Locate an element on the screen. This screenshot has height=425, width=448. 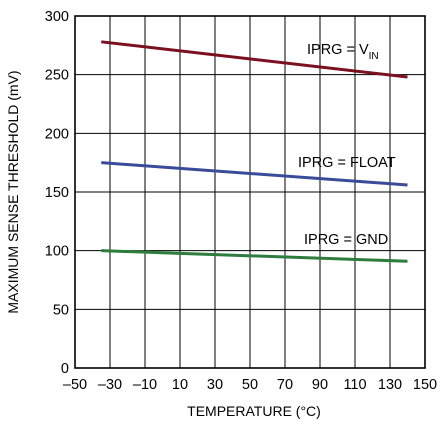
x-tick-label: 90 is located at coordinates (320, 385).